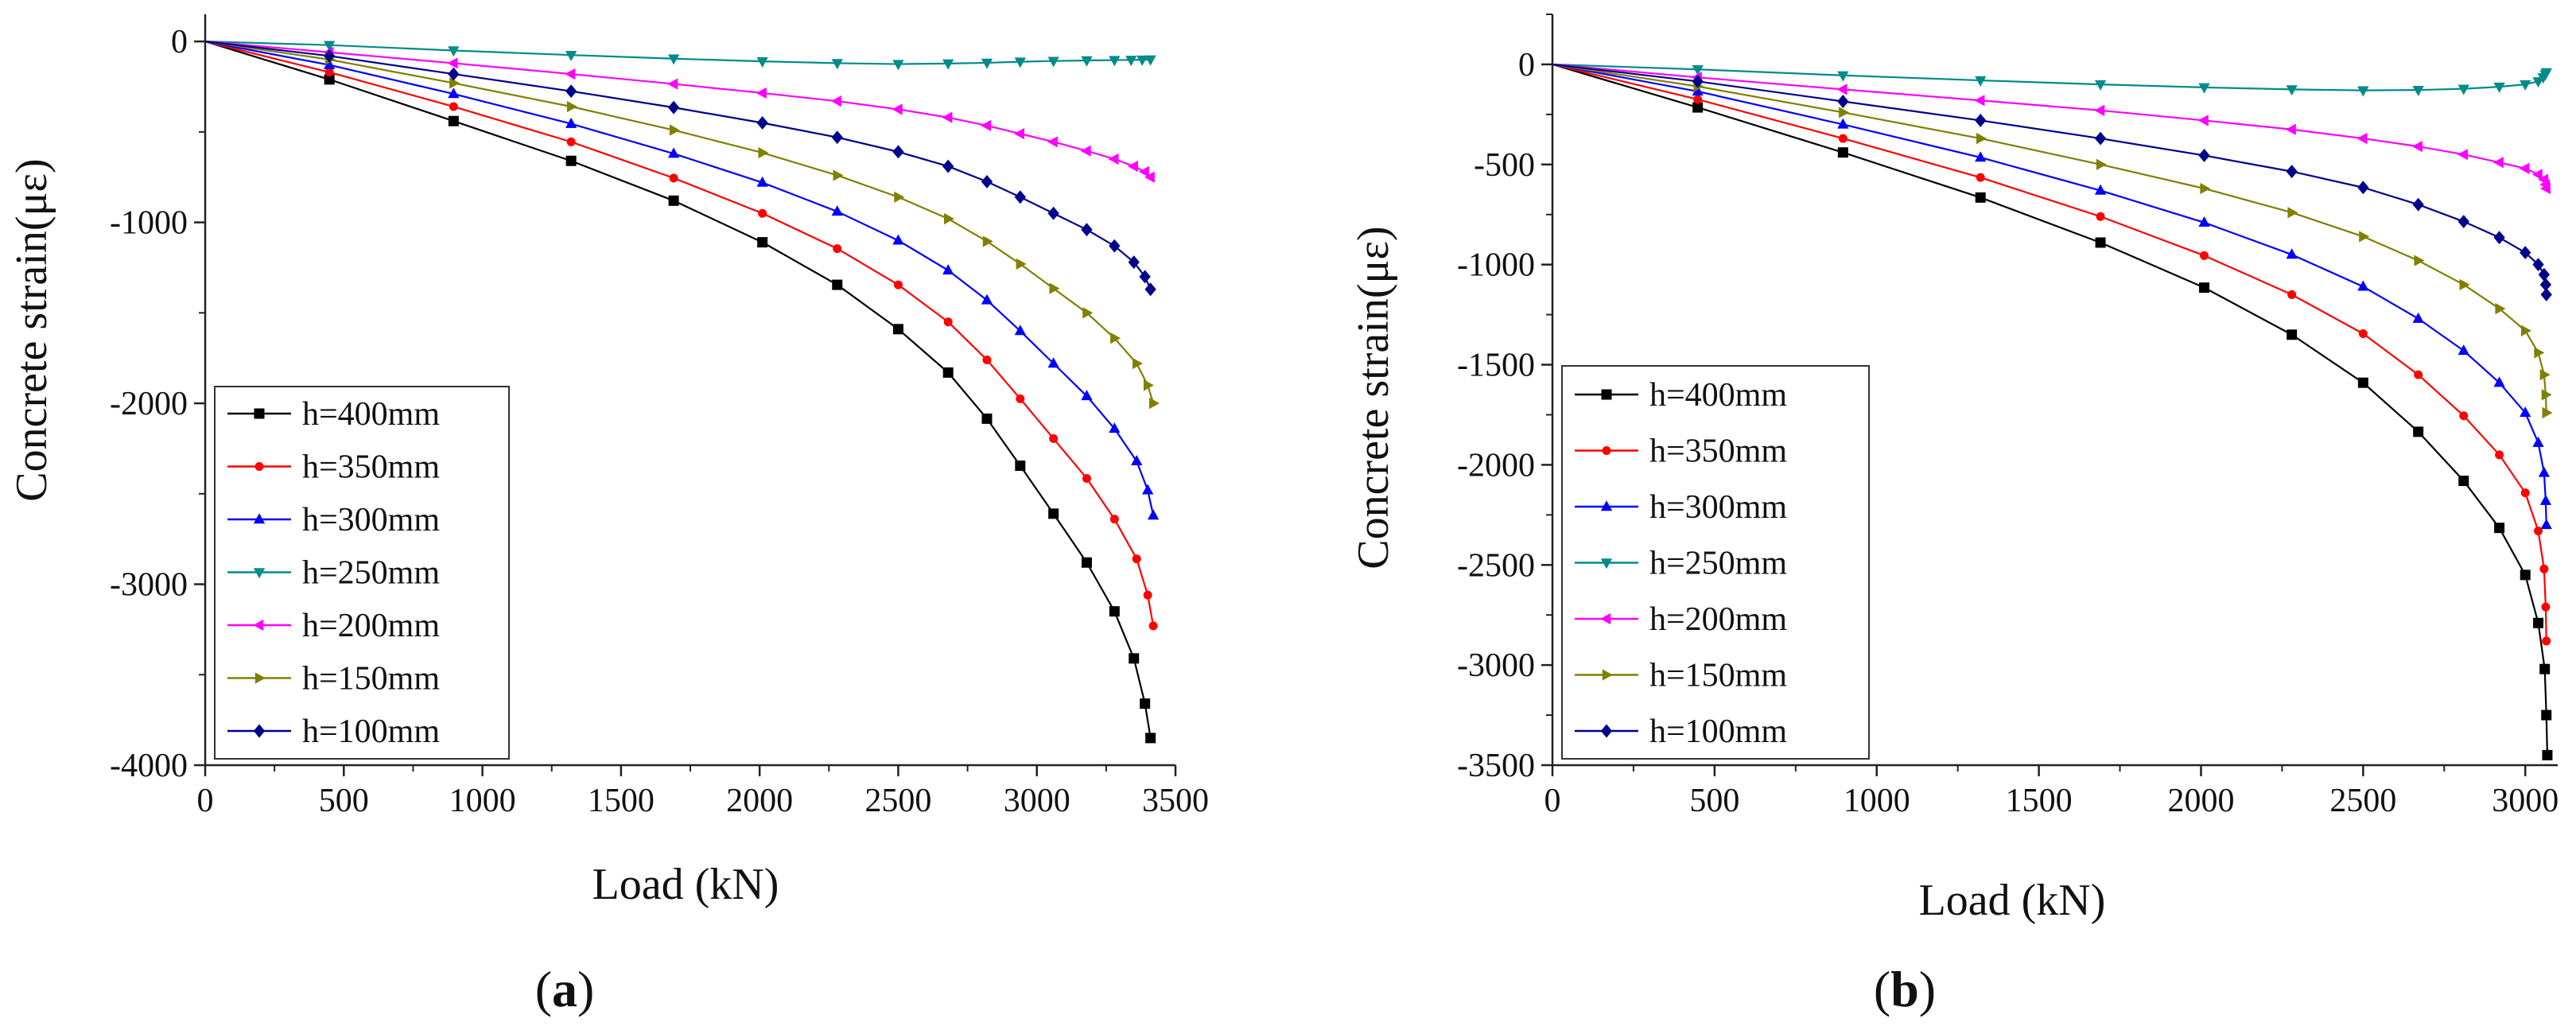 The image size is (2576, 1034). Describe the element at coordinates (897, 801) in the screenshot. I see `chart-a-x-tick-label: 2500` at that location.